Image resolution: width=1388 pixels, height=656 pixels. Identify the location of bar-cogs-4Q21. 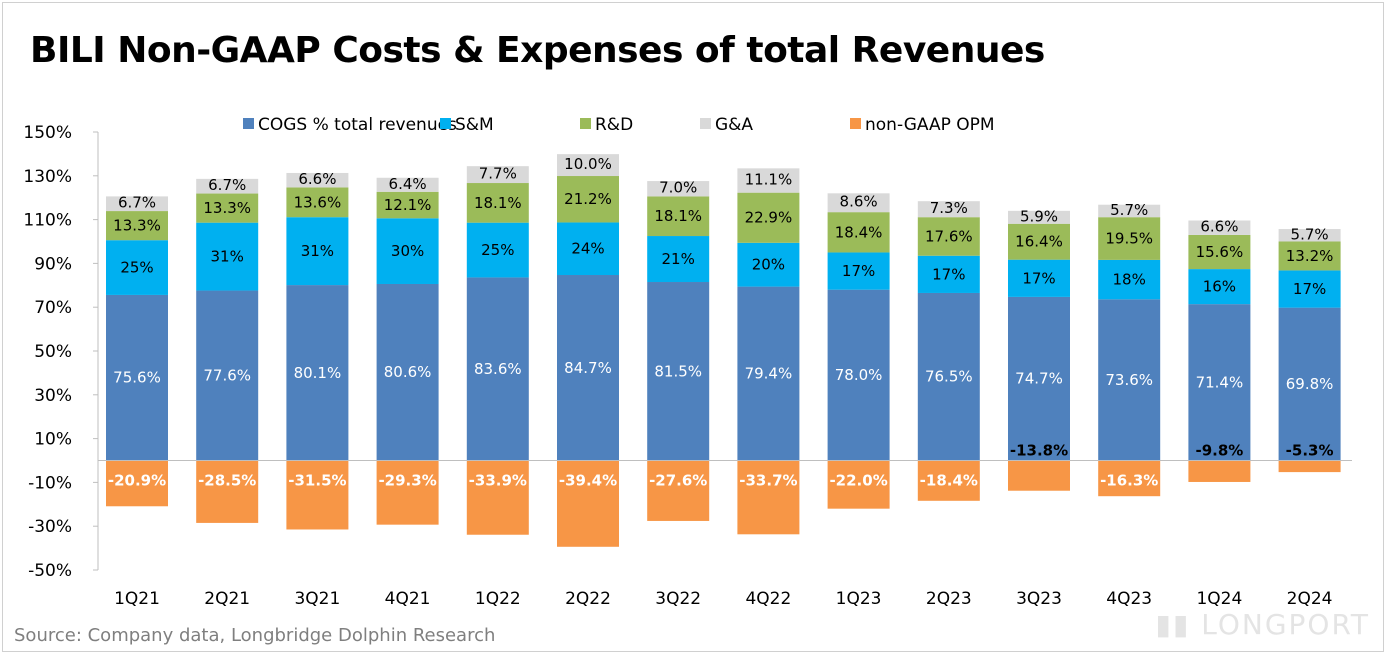
(407, 372).